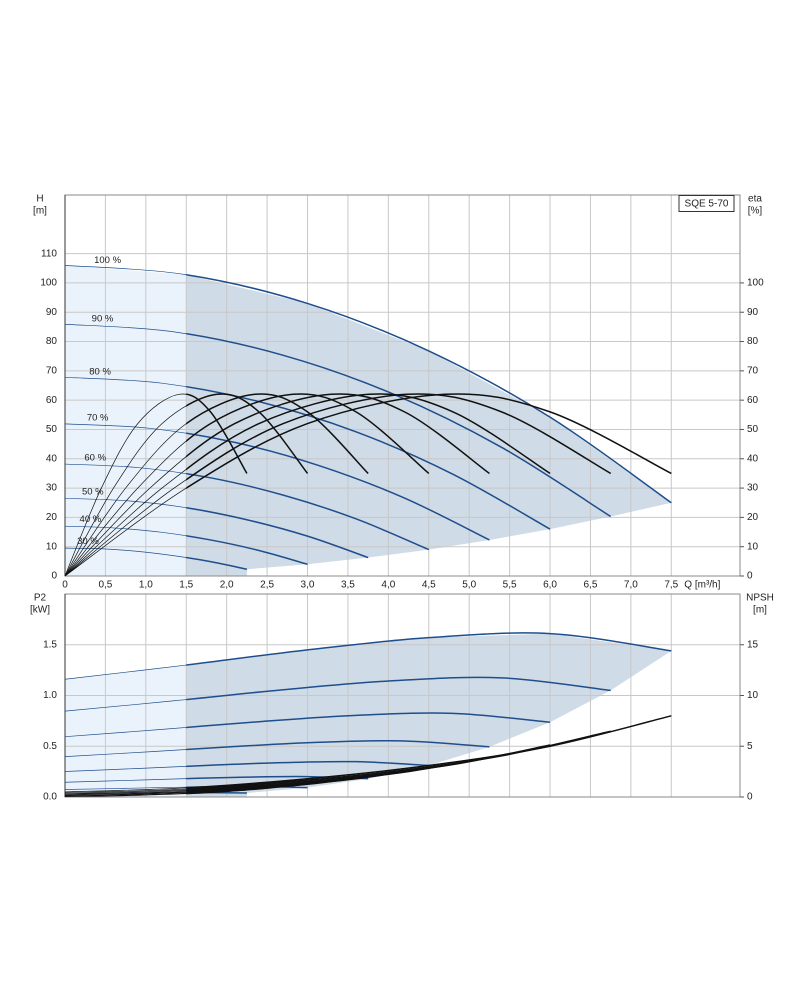 Image resolution: width=803 pixels, height=1000 pixels. Describe the element at coordinates (93, 492) in the screenshot. I see `curve-label: 50 %` at that location.